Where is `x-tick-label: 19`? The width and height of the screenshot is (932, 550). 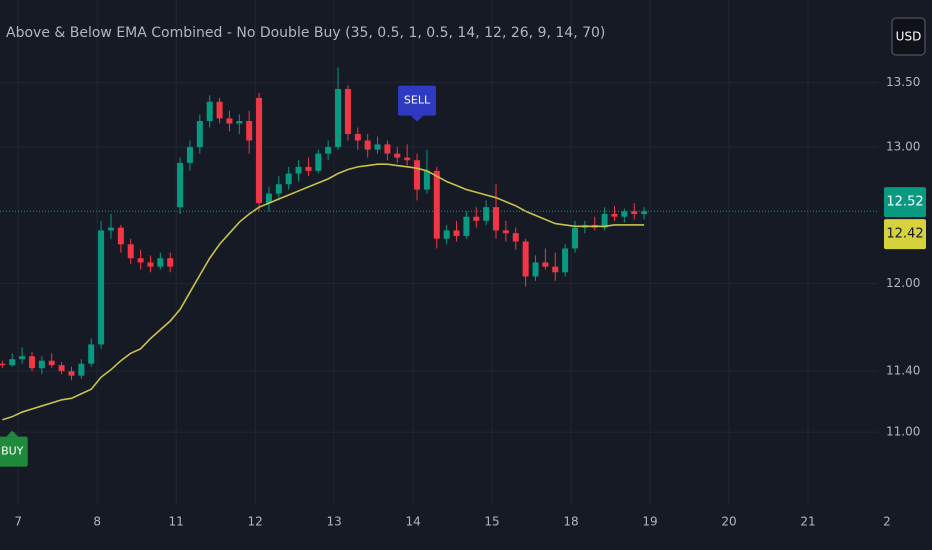
x-tick-label: 19 is located at coordinates (649, 522).